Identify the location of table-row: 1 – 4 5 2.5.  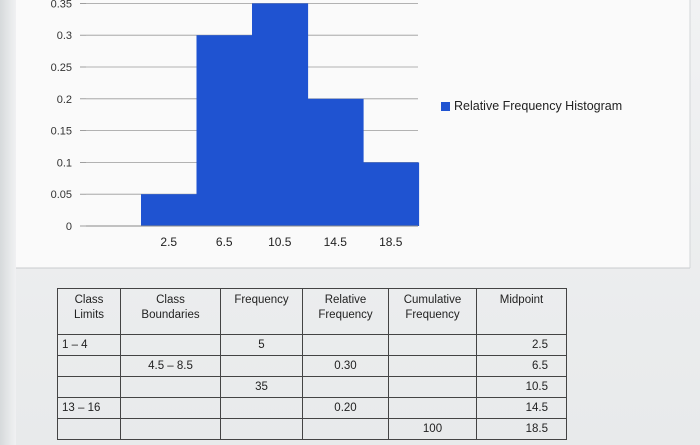
(312, 345).